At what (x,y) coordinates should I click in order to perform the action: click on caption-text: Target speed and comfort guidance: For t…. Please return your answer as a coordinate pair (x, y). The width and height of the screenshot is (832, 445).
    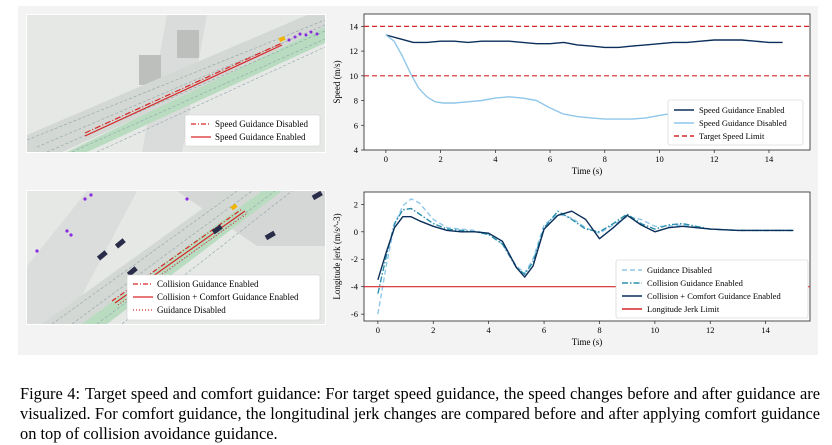
    Looking at the image, I should click on (420, 413).